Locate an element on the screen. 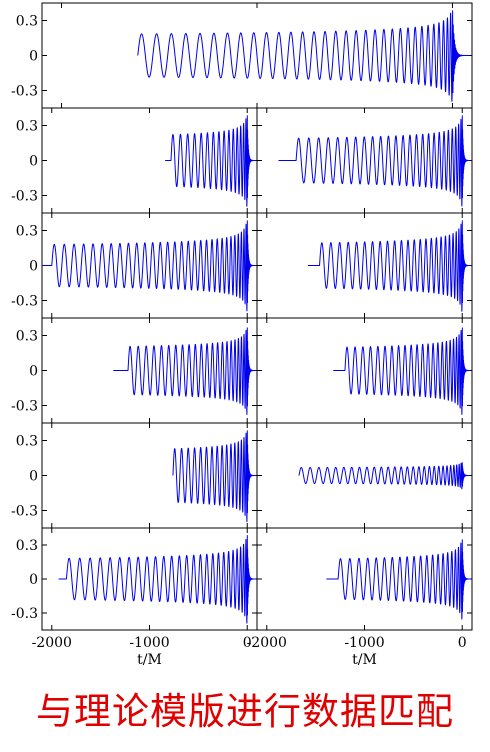  y-tick-label-row6-left-1: 0 is located at coordinates (33, 580).